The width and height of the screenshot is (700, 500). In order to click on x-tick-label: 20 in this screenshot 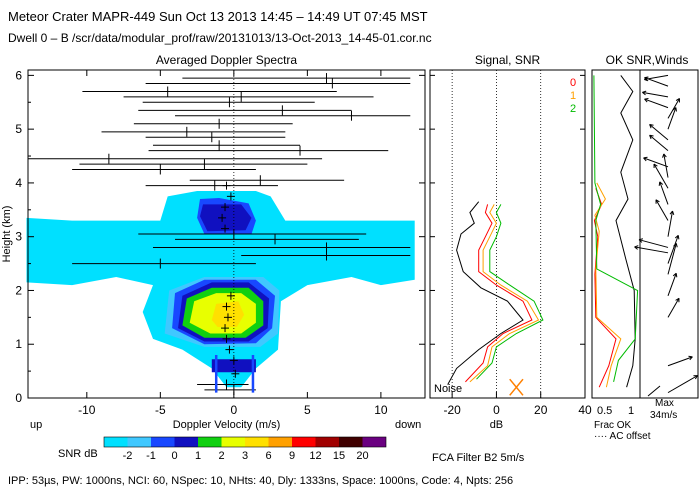, I will do `click(541, 410)`.